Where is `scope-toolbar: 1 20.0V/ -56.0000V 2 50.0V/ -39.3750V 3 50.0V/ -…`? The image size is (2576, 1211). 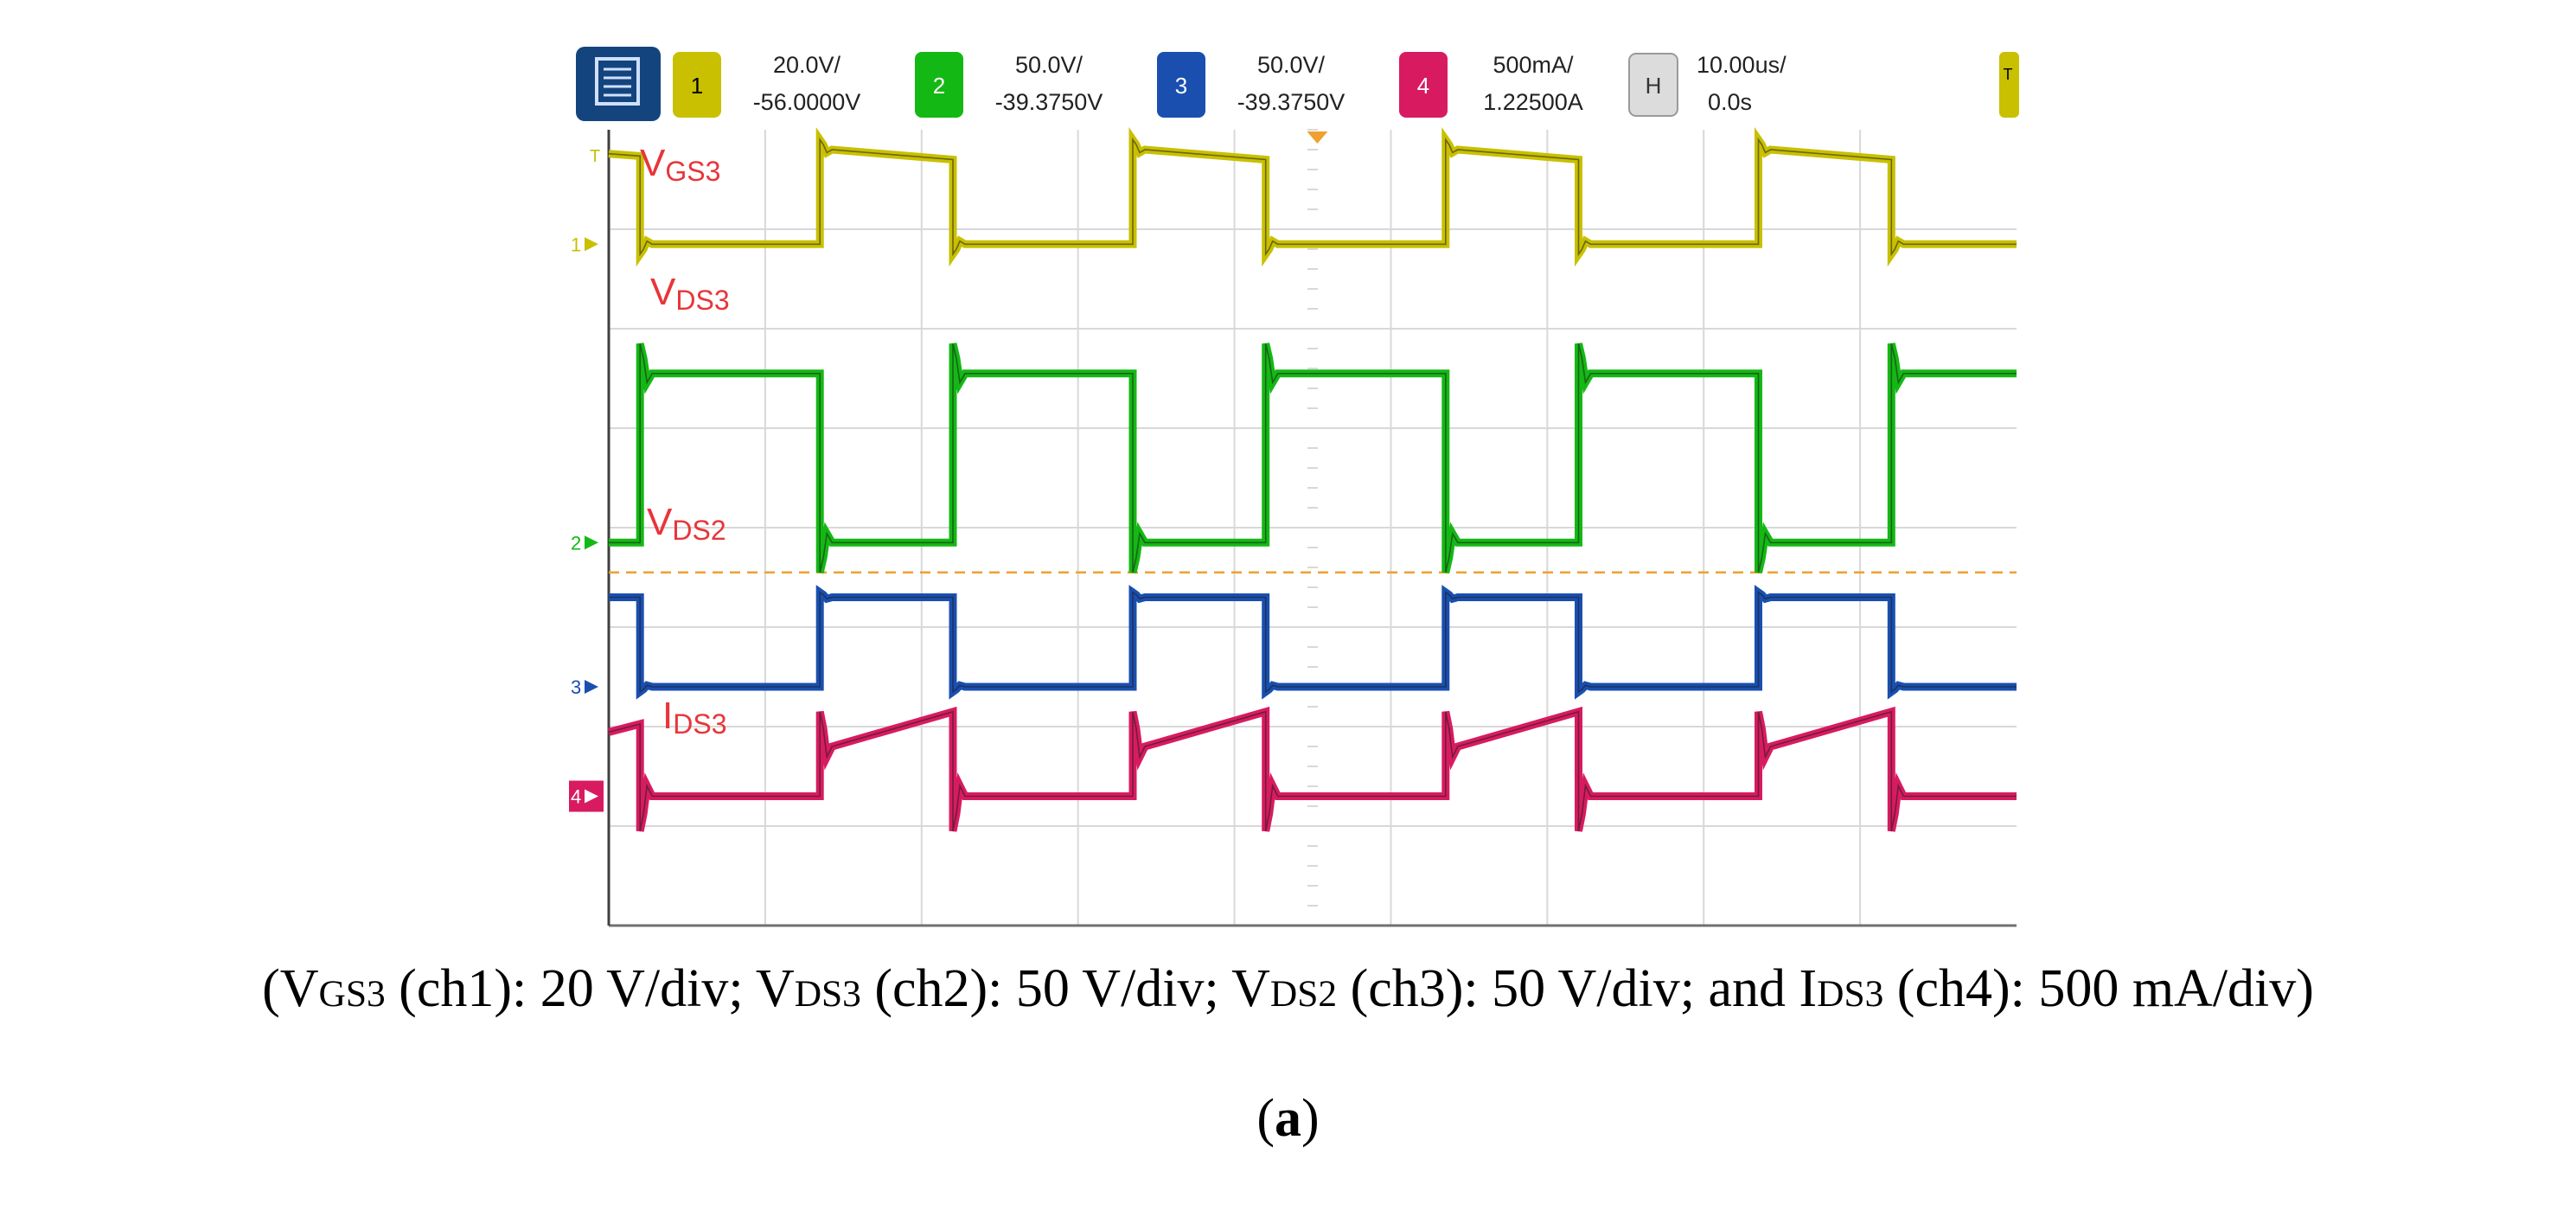 scope-toolbar: 1 20.0V/ -56.0000V 2 50.0V/ -39.3750V 3 50.0V/ -… is located at coordinates (1296, 83).